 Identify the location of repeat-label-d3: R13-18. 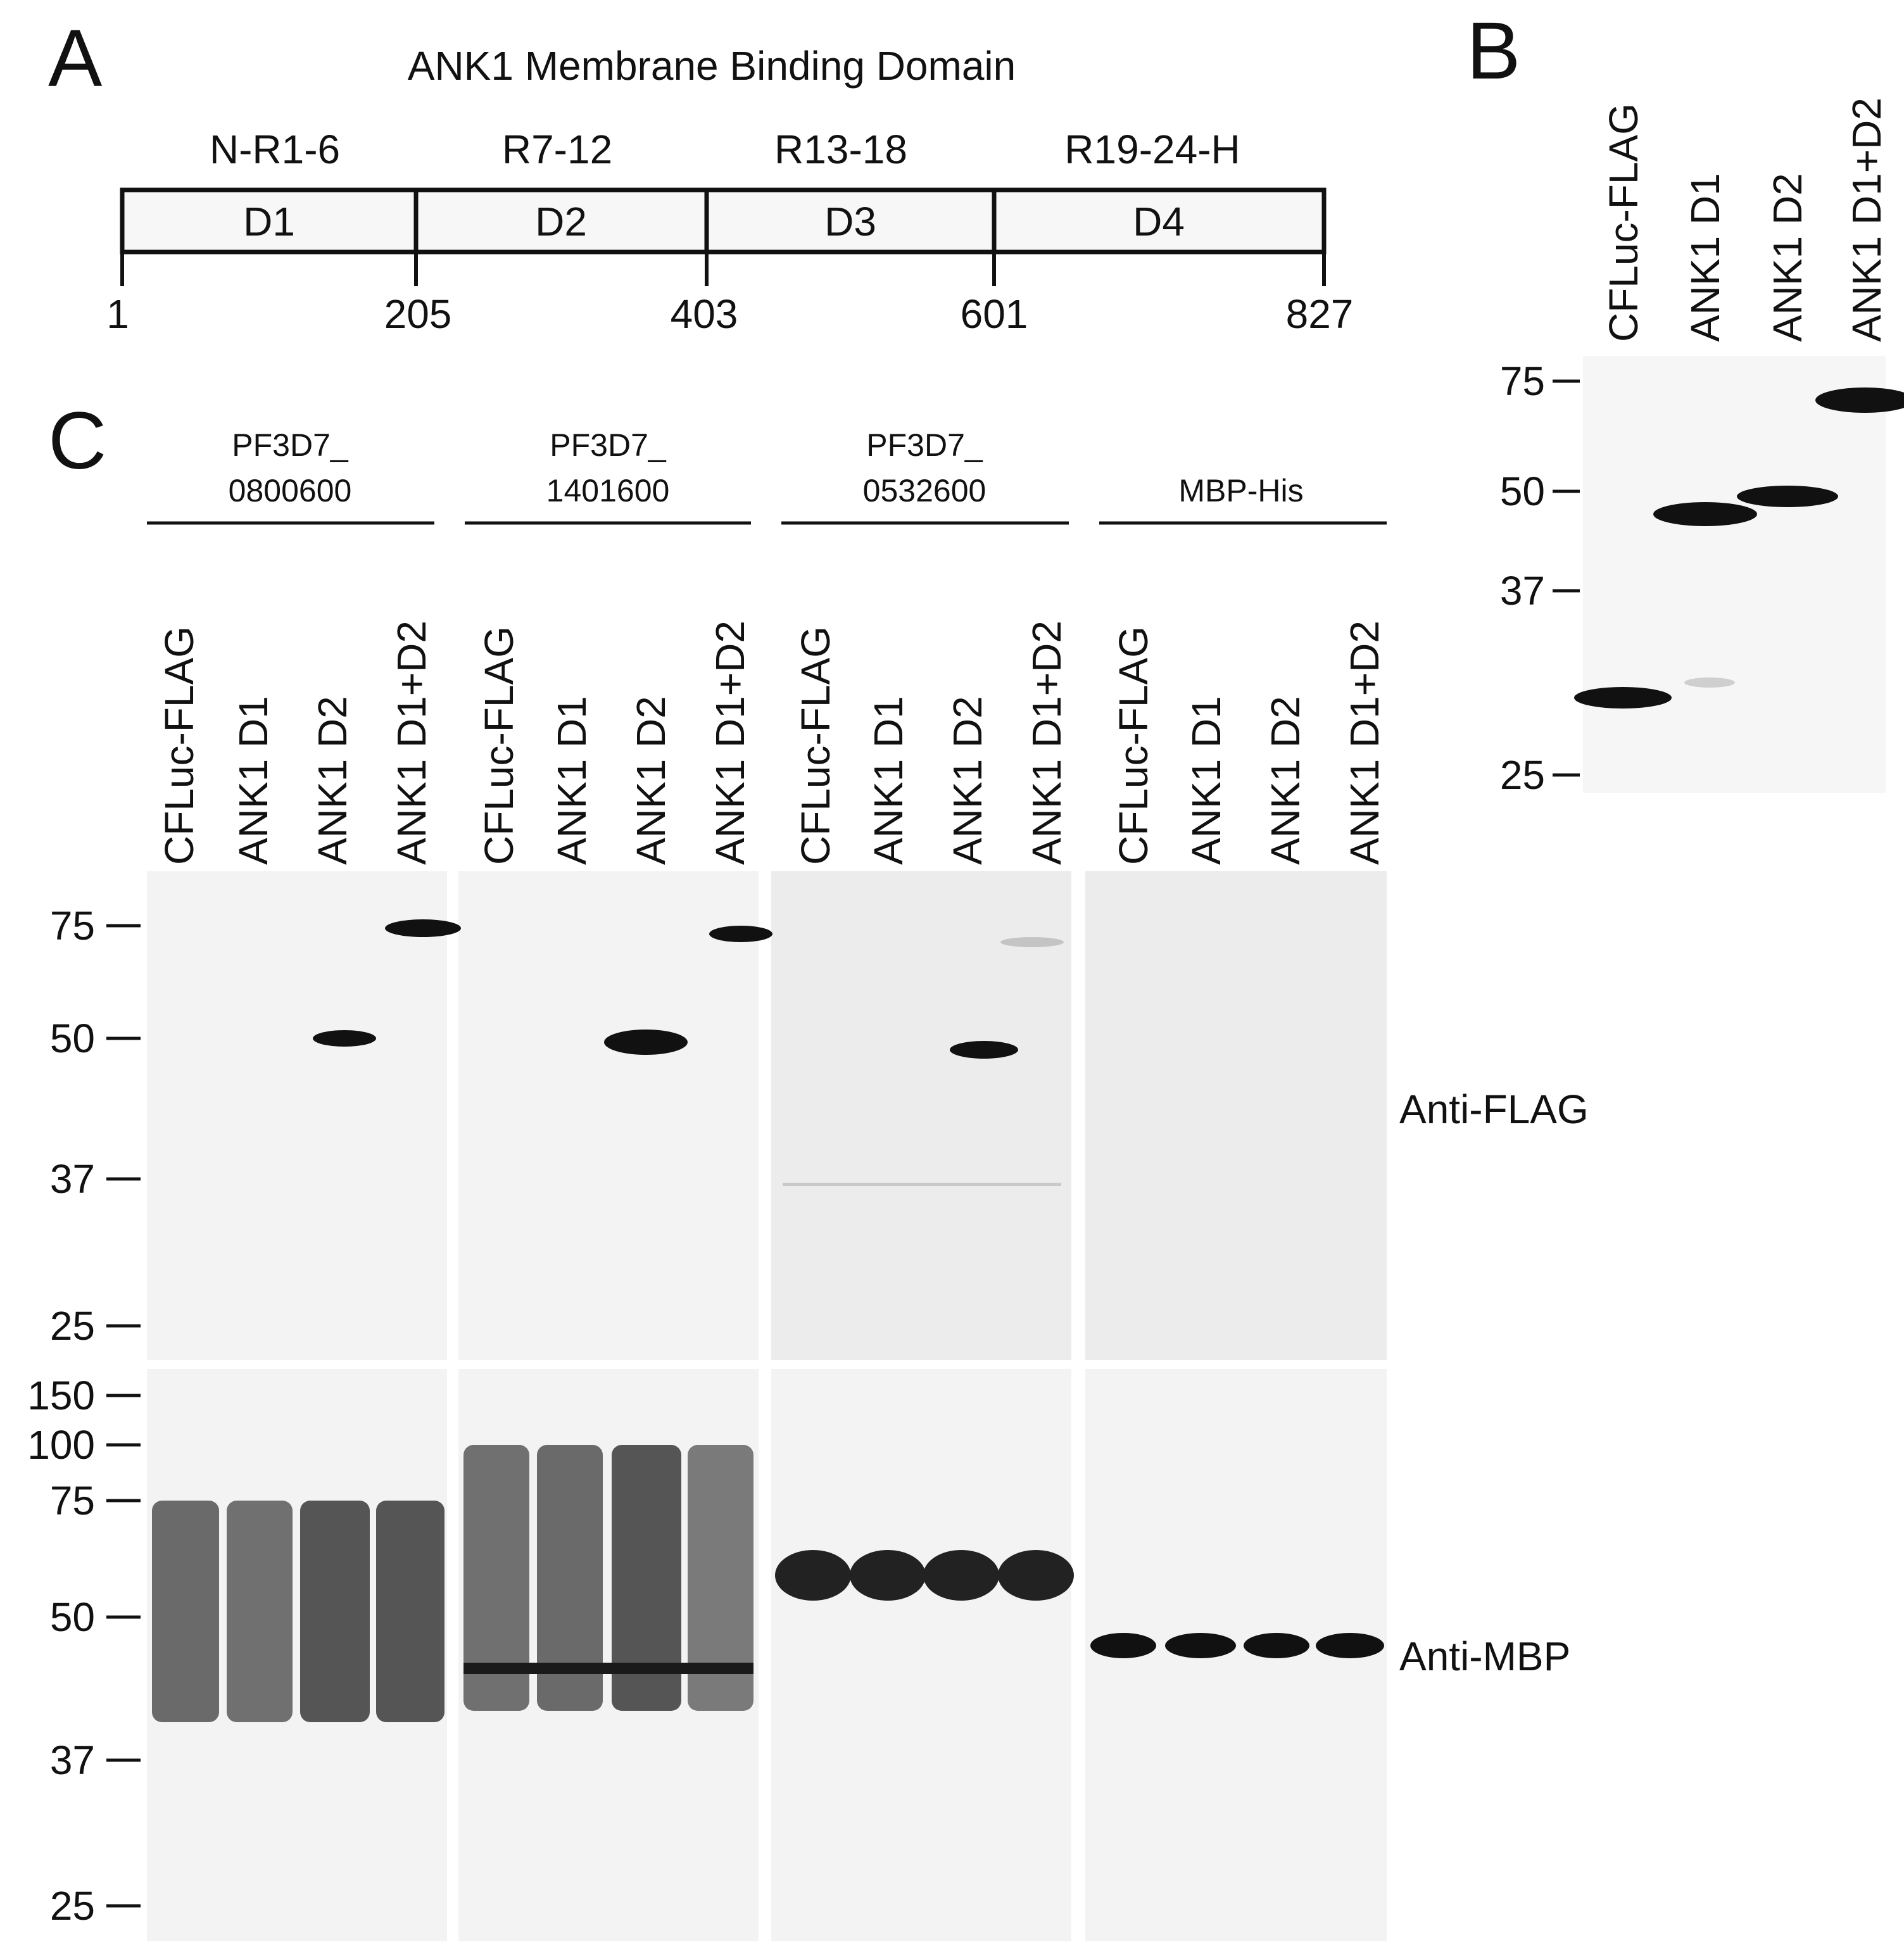
(840, 149).